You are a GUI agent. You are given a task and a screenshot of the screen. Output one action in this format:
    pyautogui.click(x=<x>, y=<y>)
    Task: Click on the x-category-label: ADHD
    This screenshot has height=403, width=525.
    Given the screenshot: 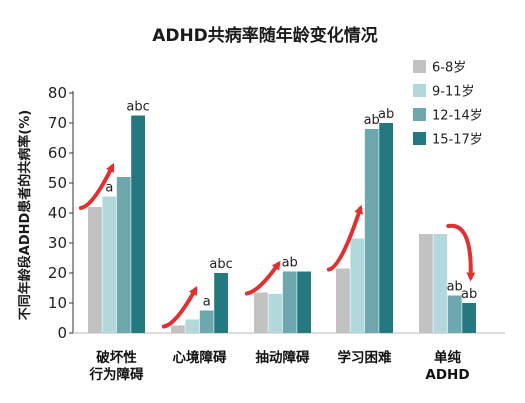 What is the action you would take?
    pyautogui.click(x=447, y=375)
    